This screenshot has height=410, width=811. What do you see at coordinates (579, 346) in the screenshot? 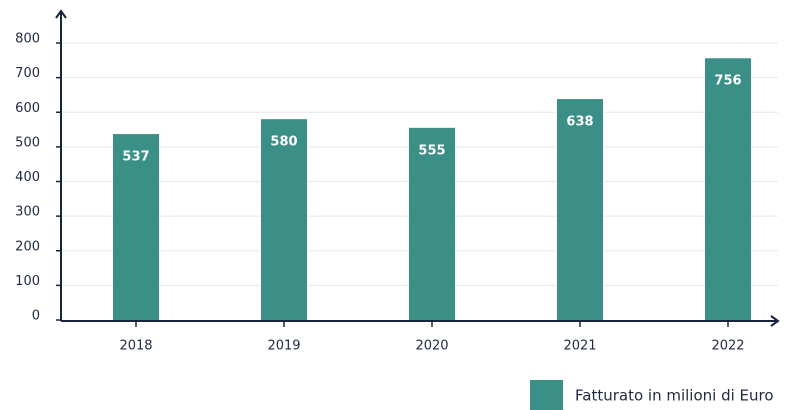
I see `x-tick-label: 2021` at bounding box center [579, 346].